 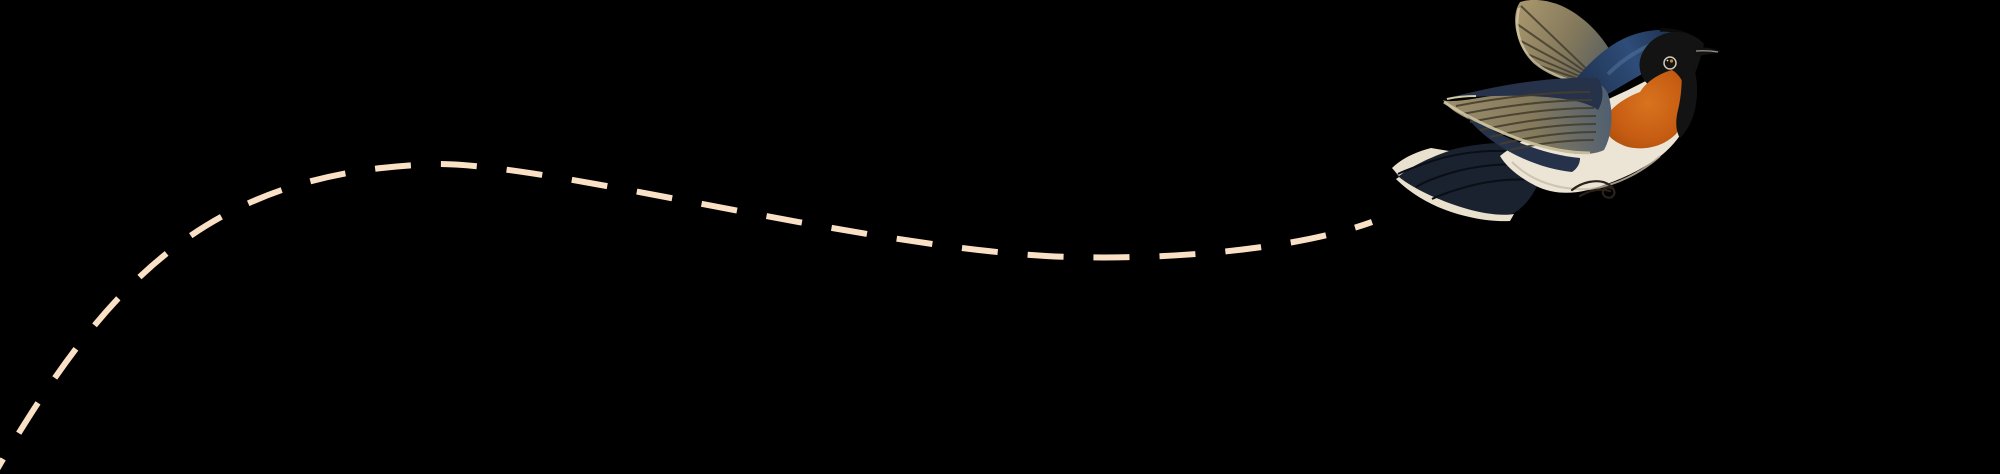 I want to click on bird-belly-shadow, so click(x=1586, y=173).